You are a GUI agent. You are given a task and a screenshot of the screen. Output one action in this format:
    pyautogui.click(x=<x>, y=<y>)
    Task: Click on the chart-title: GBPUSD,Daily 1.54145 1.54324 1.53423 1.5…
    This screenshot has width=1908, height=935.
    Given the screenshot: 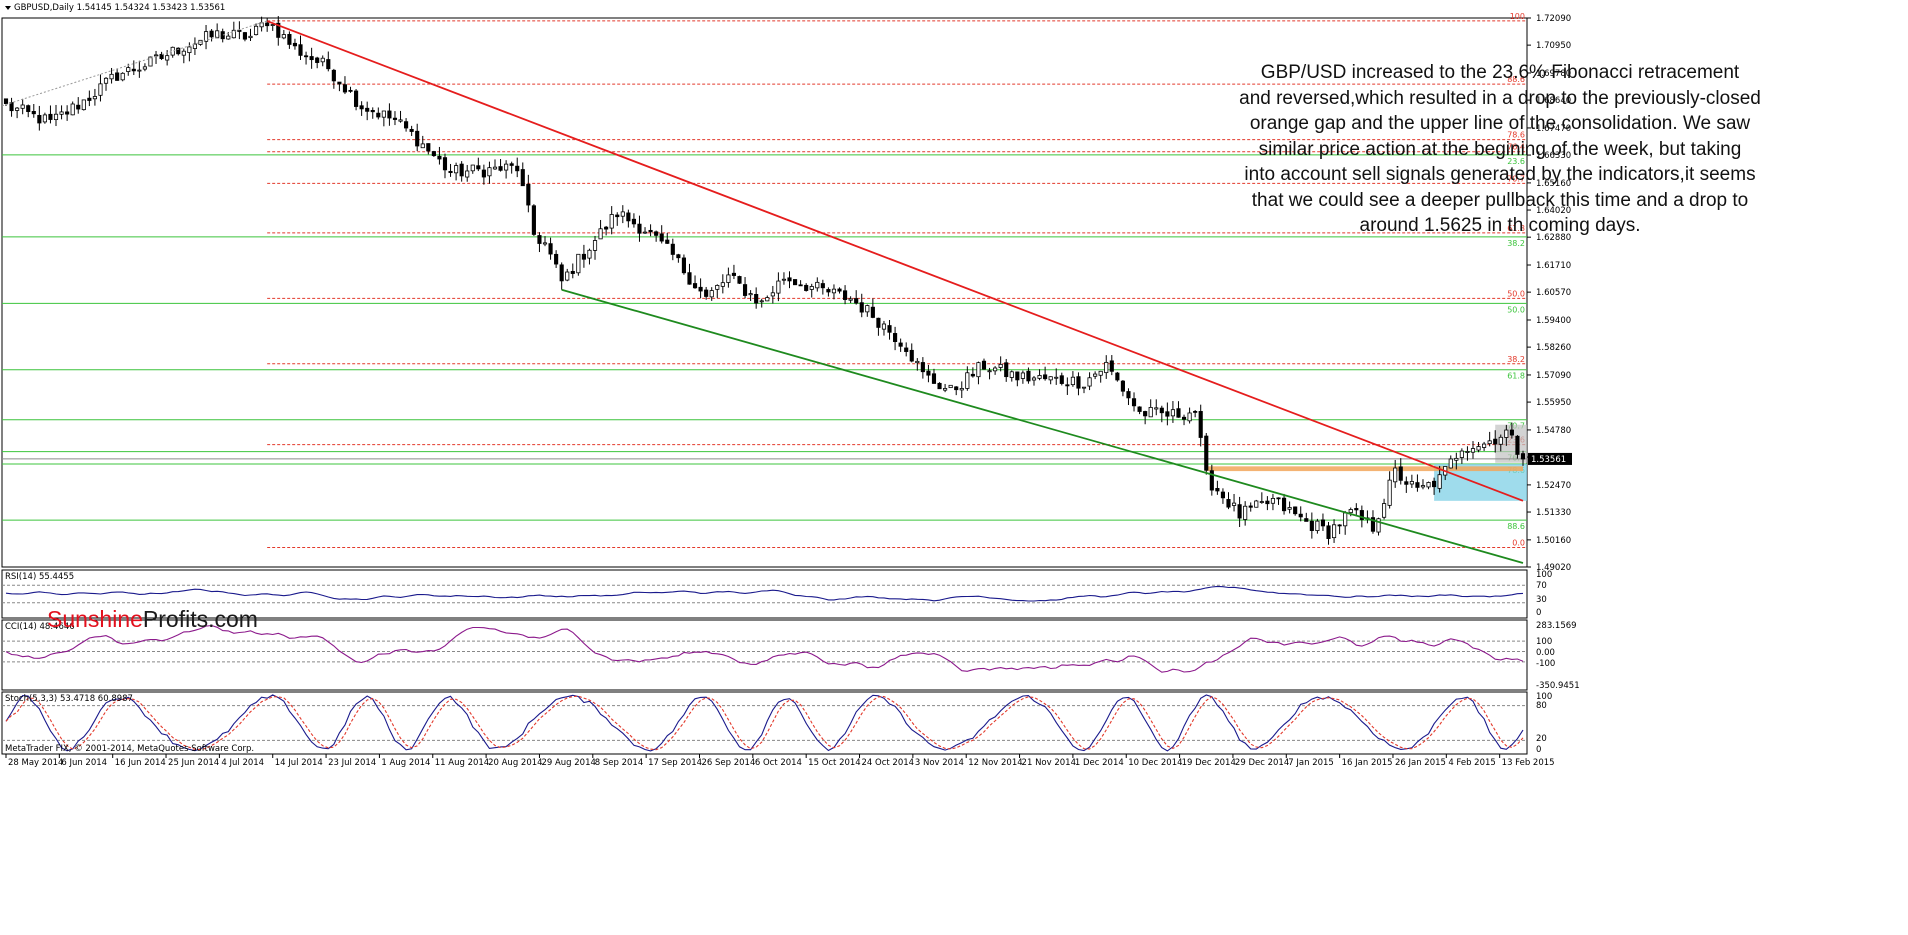 What is the action you would take?
    pyautogui.click(x=119, y=8)
    